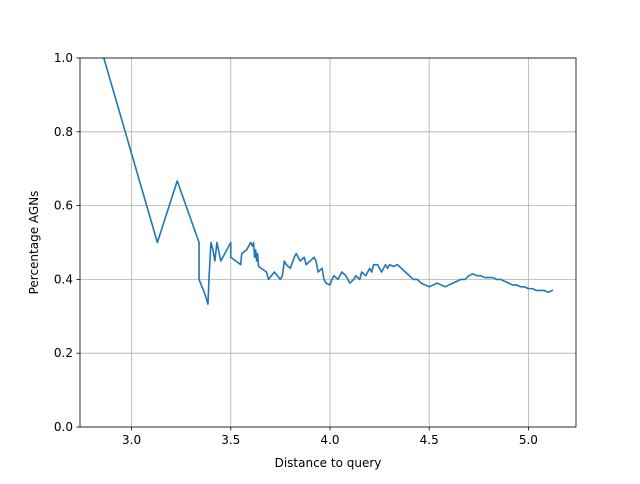 This screenshot has height=484, width=640. What do you see at coordinates (429, 440) in the screenshot?
I see `x-tick-label: 4.5` at bounding box center [429, 440].